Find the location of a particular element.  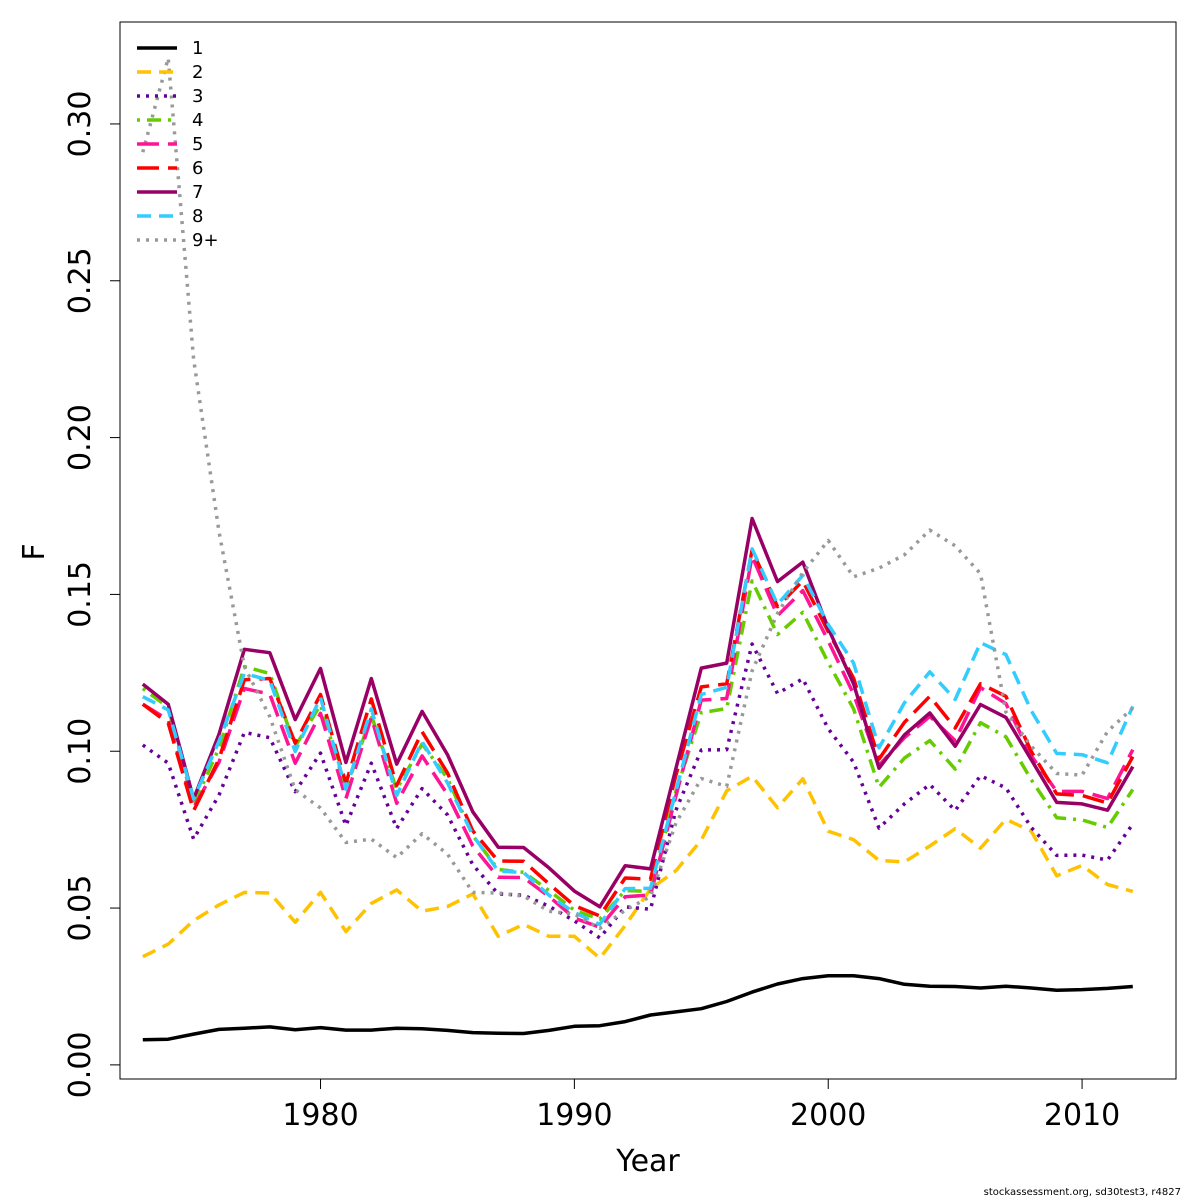

legend-label: 8 is located at coordinates (197, 216).